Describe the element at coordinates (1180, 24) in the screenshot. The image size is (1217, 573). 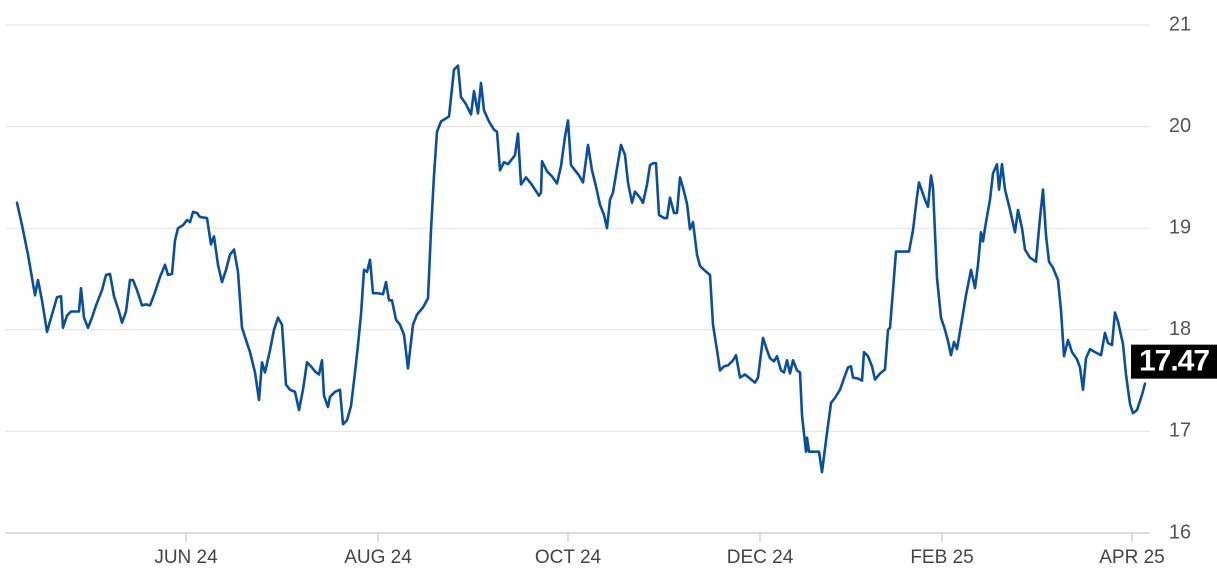
I see `y-tick-label: 21` at that location.